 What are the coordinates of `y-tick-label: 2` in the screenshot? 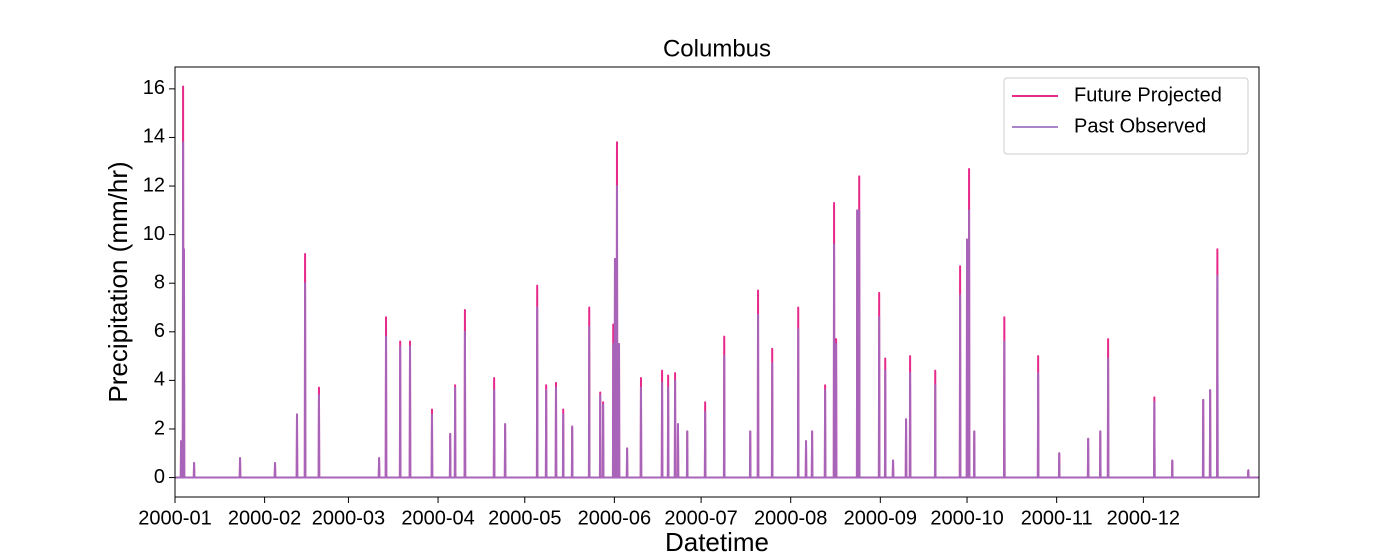 It's located at (159, 428).